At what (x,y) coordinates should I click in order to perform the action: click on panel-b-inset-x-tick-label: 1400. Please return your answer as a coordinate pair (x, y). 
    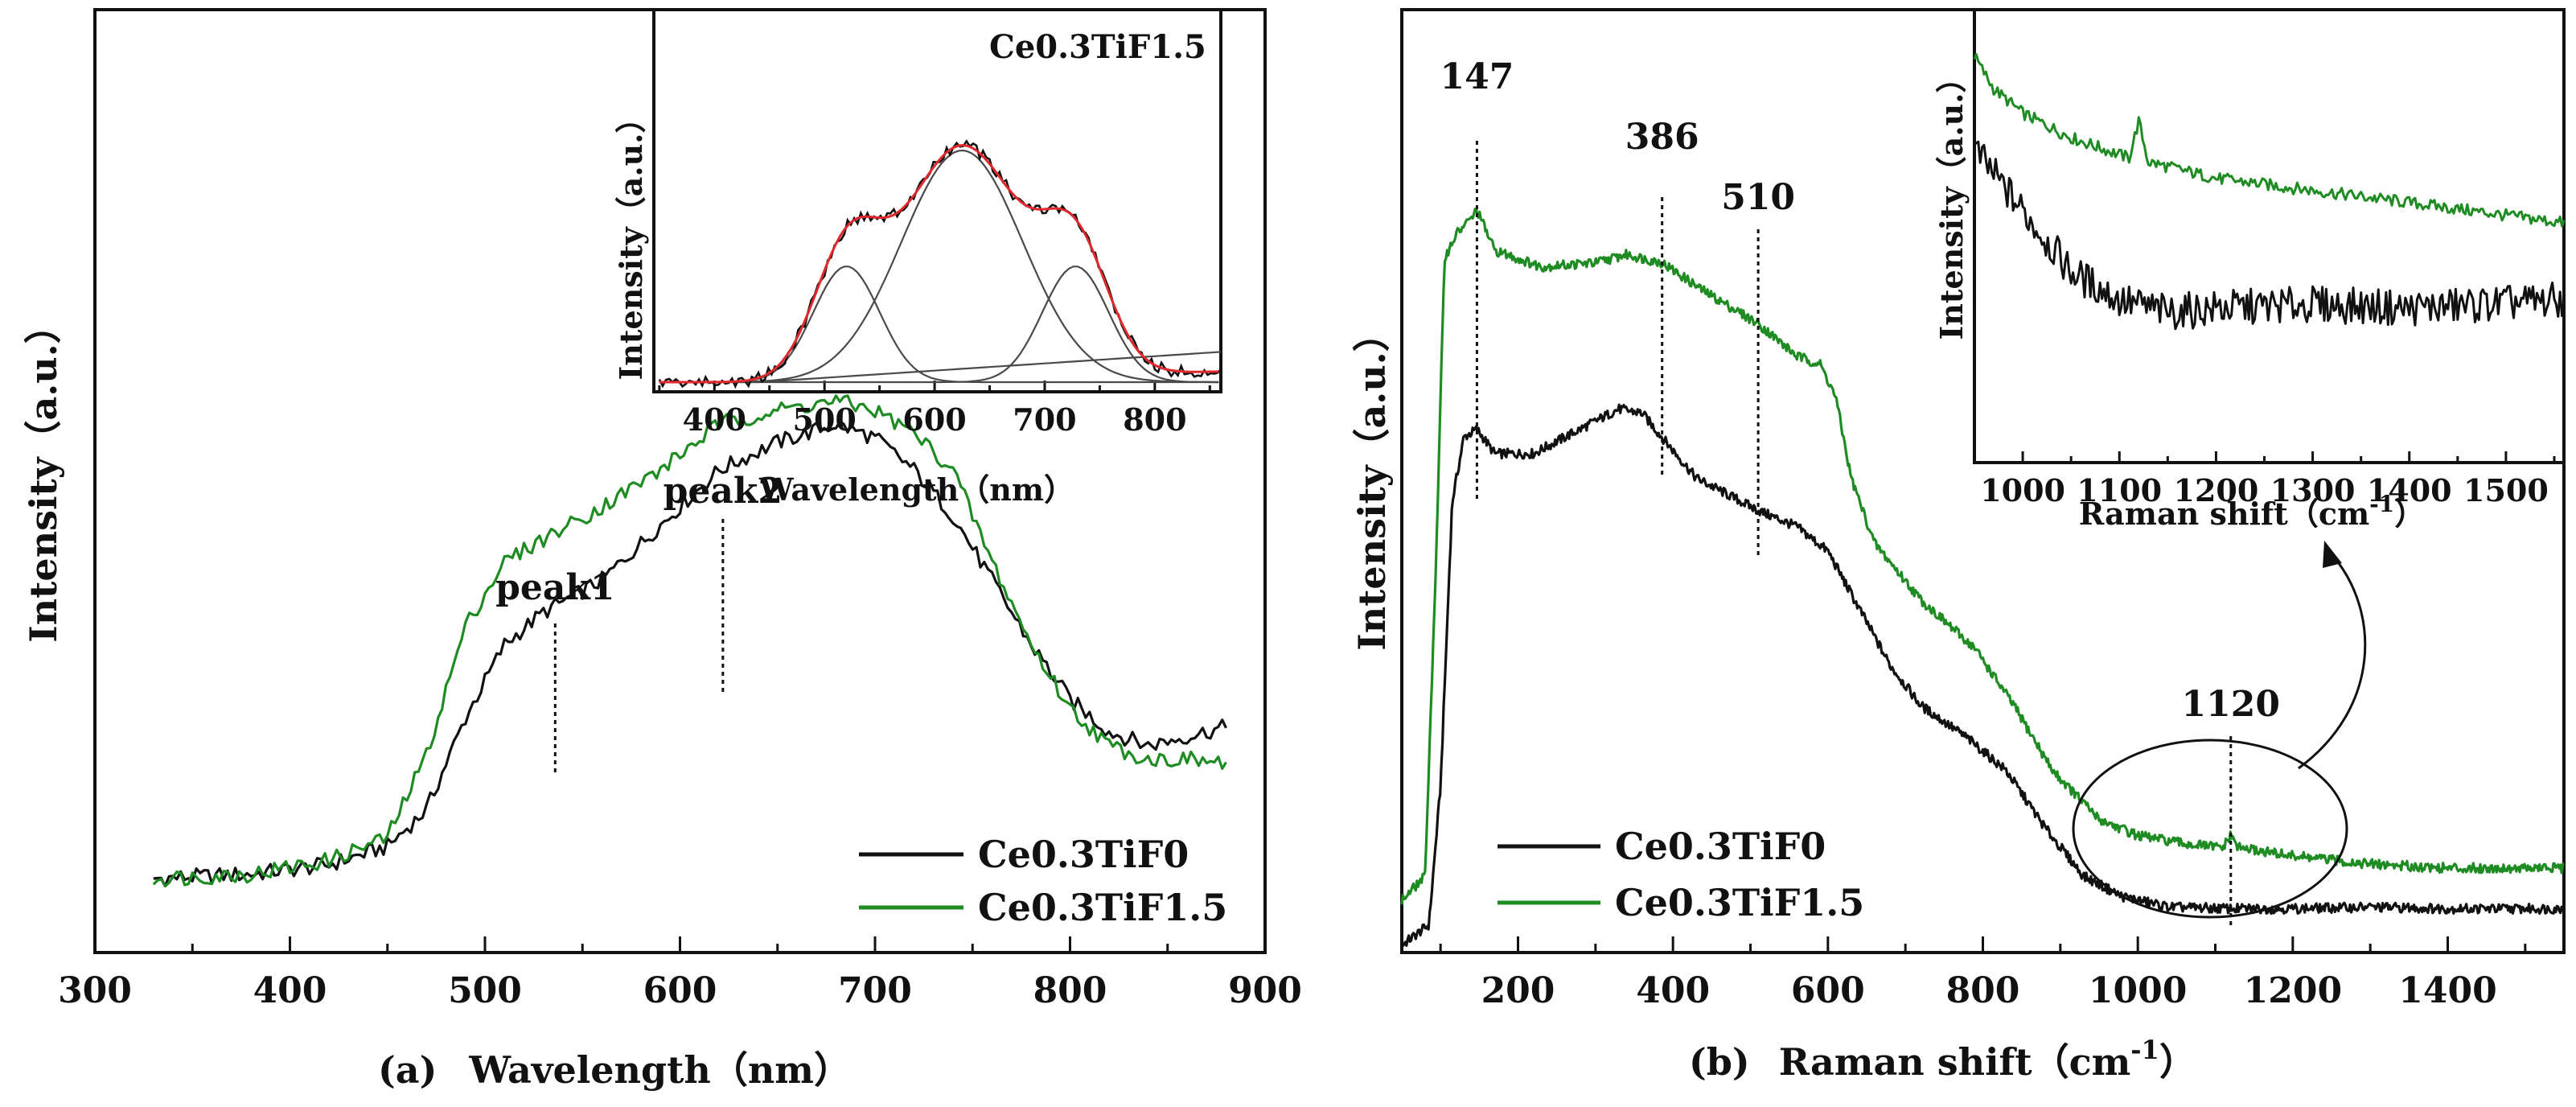
    Looking at the image, I should click on (2409, 490).